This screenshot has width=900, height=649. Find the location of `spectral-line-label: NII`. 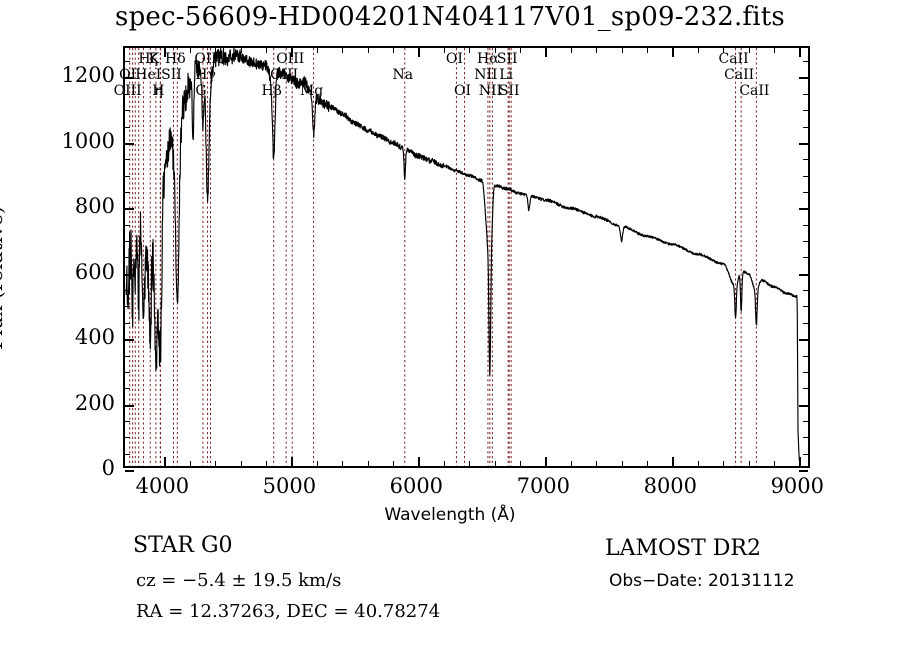

spectral-line-label: NII is located at coordinates (486, 75).